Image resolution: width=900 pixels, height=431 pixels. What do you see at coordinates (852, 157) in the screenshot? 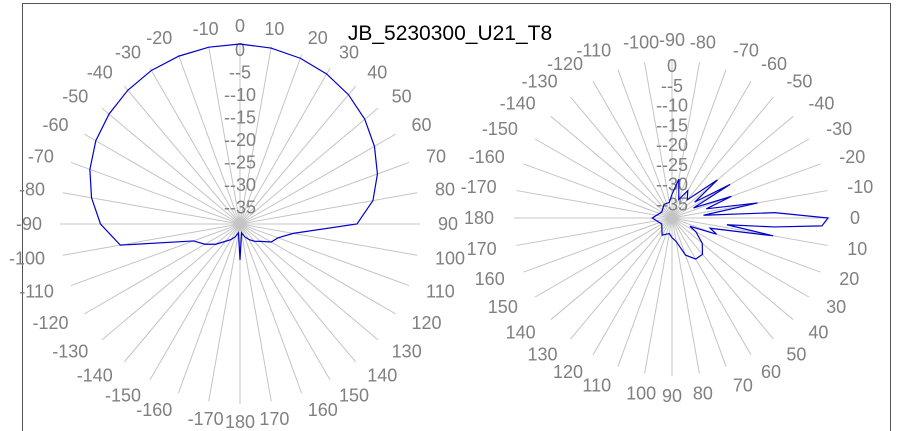
I see `angle-tick-label: -20` at bounding box center [852, 157].